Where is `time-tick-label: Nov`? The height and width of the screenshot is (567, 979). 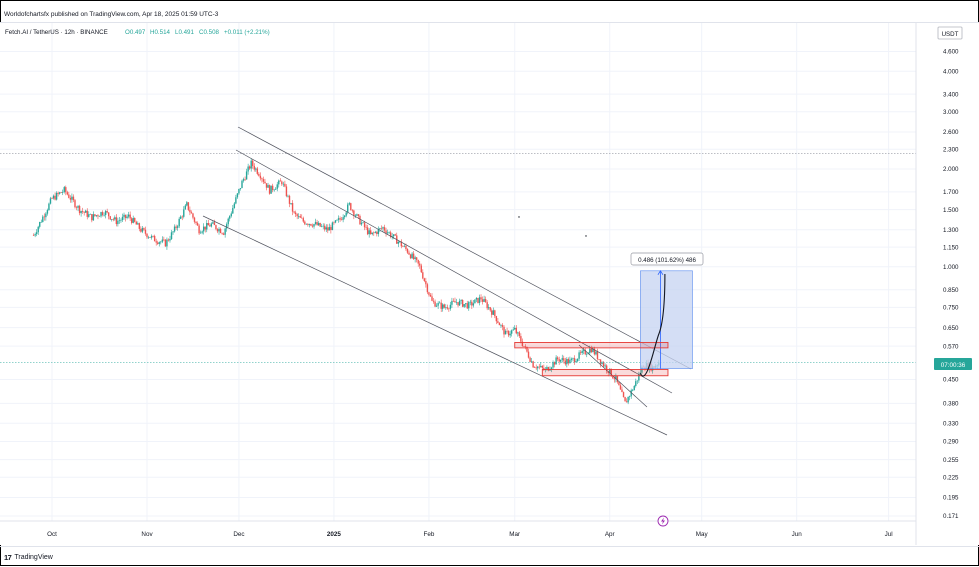
time-tick-label: Nov is located at coordinates (147, 534).